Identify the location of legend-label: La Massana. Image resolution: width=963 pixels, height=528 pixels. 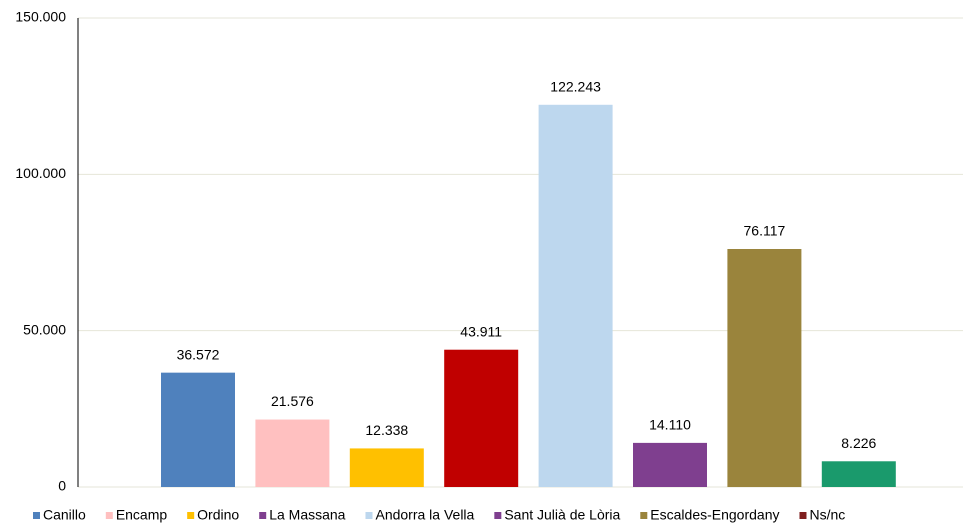
(307, 515).